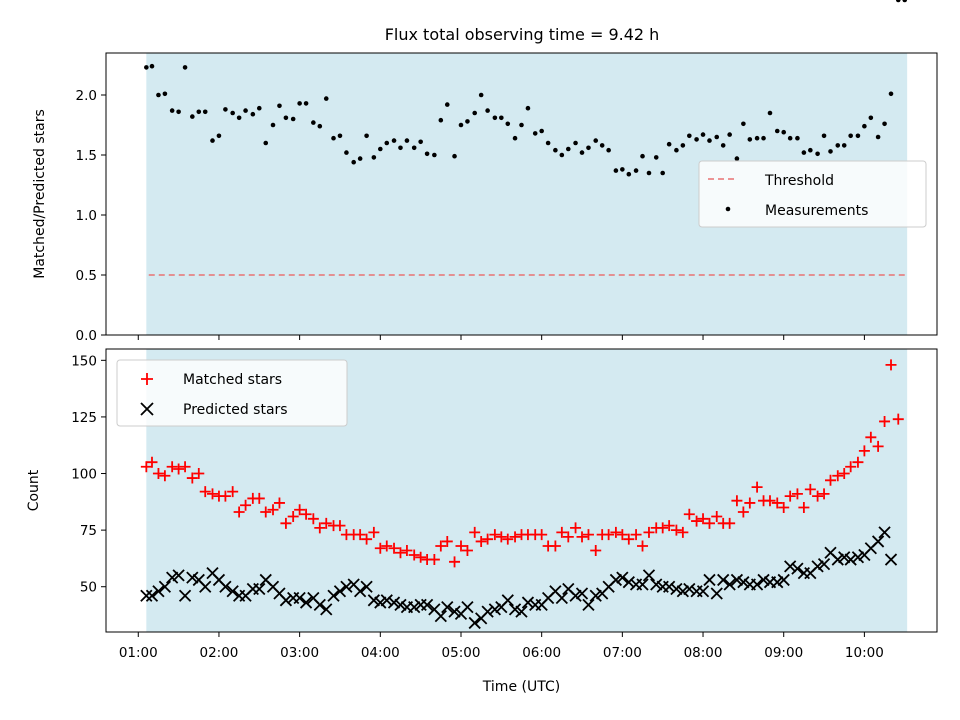 Image resolution: width=960 pixels, height=720 pixels. I want to click on top-y-tick-label: 1.5, so click(86, 156).